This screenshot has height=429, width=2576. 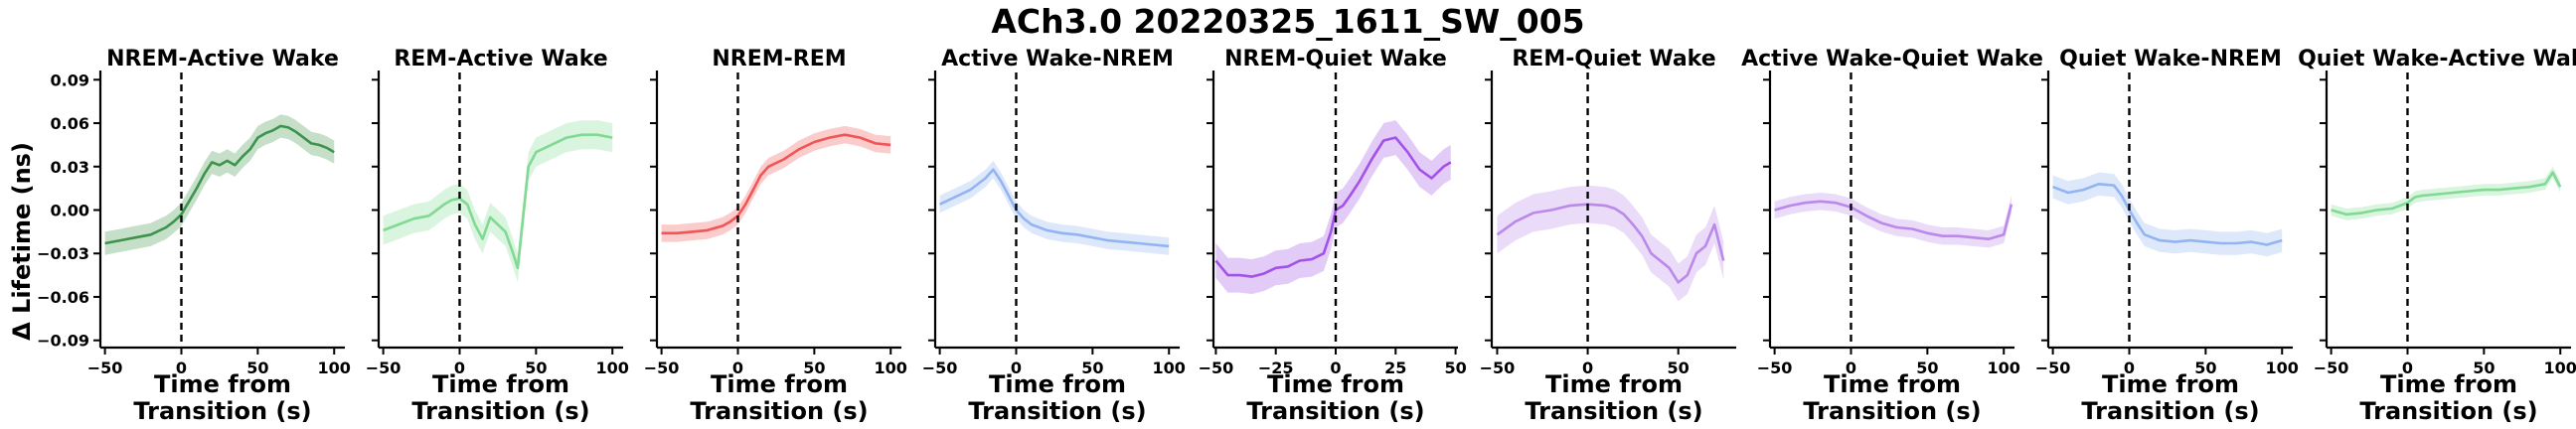 I want to click on y-tick-label: −0.03, so click(x=63, y=254).